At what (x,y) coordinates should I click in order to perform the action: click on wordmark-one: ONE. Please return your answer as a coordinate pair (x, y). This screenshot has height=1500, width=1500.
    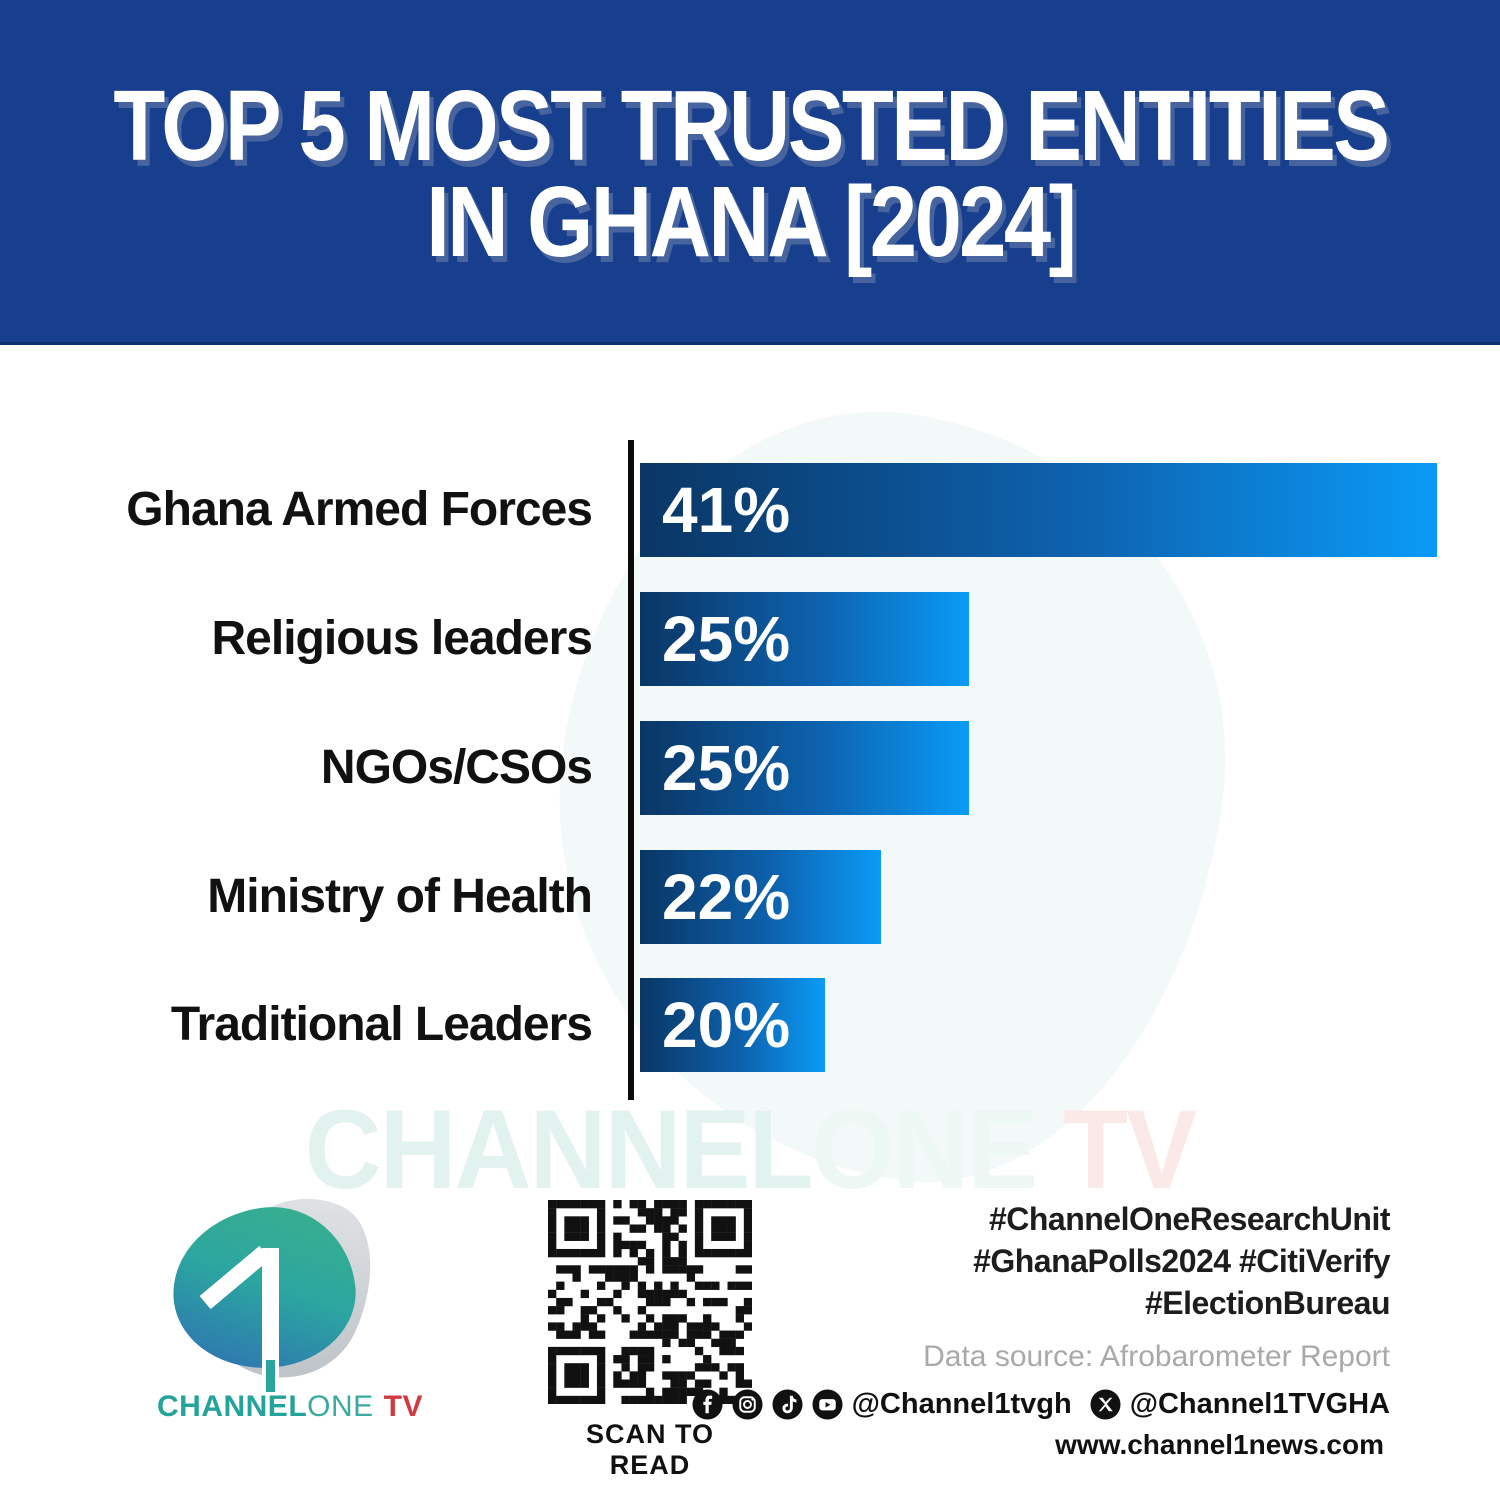
    Looking at the image, I should click on (340, 1406).